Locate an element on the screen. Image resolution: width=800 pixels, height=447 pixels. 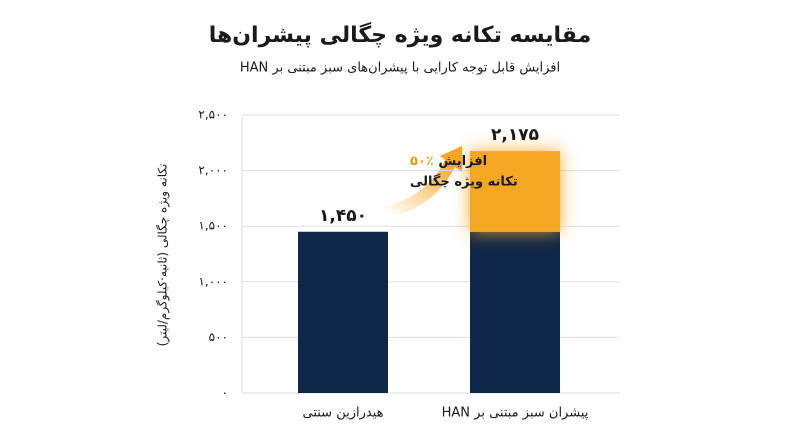
value-label: ۲,۱۷۵ is located at coordinates (515, 135).